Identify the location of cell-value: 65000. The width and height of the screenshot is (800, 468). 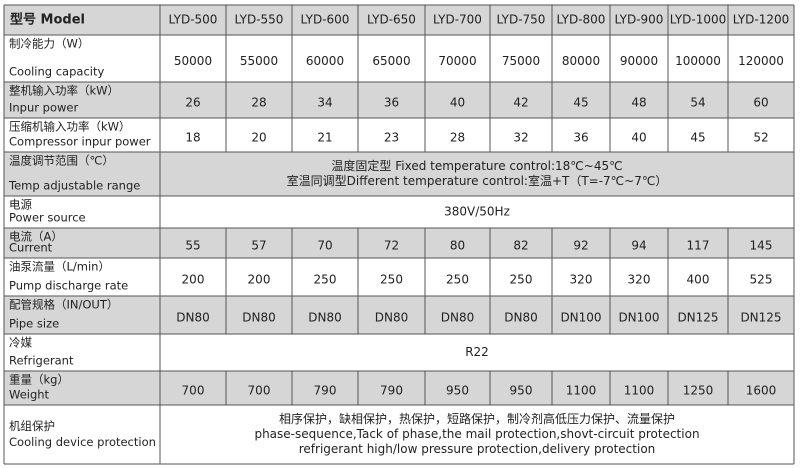
(391, 61).